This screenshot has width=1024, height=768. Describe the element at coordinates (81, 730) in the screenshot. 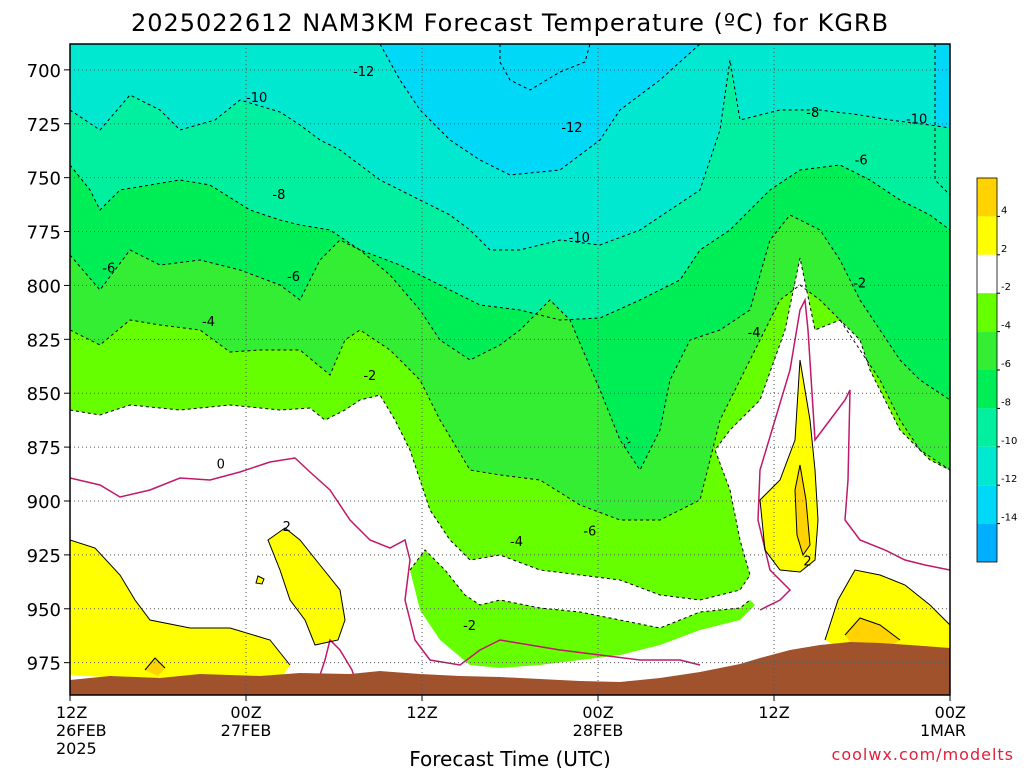

I see `x-tick-date-label: 26FEB` at that location.